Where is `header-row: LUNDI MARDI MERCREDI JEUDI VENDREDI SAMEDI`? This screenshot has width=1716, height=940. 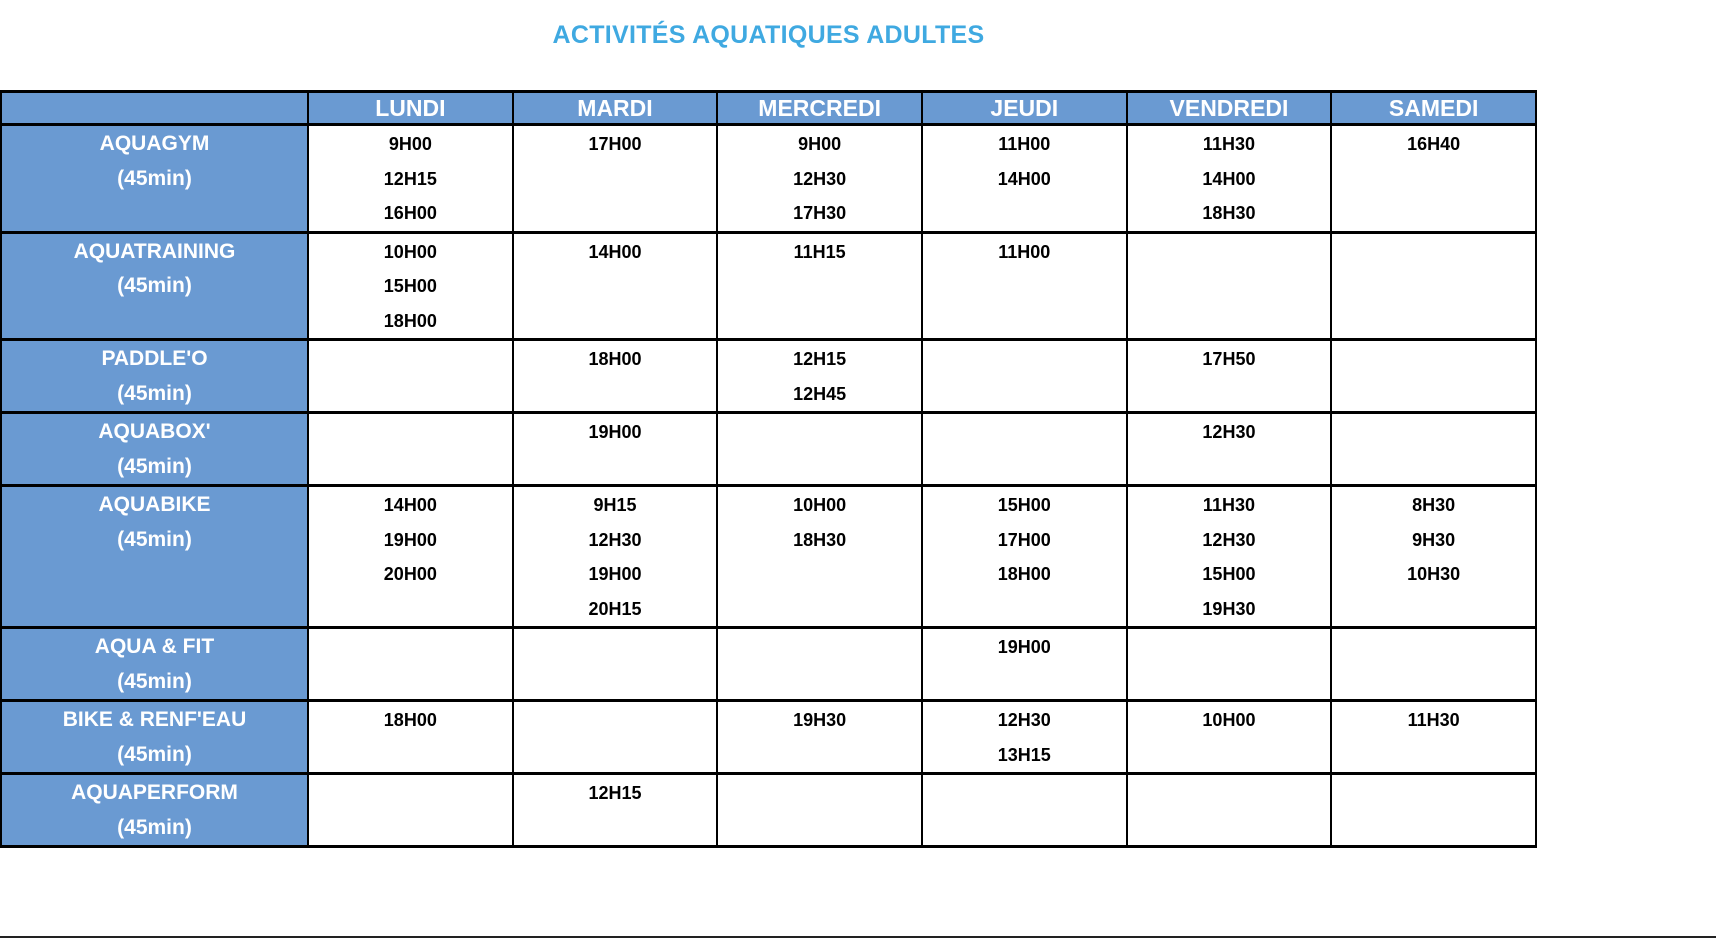
header-row: LUNDI MARDI MERCREDI JEUDI VENDREDI SAMEDI is located at coordinates (768, 108).